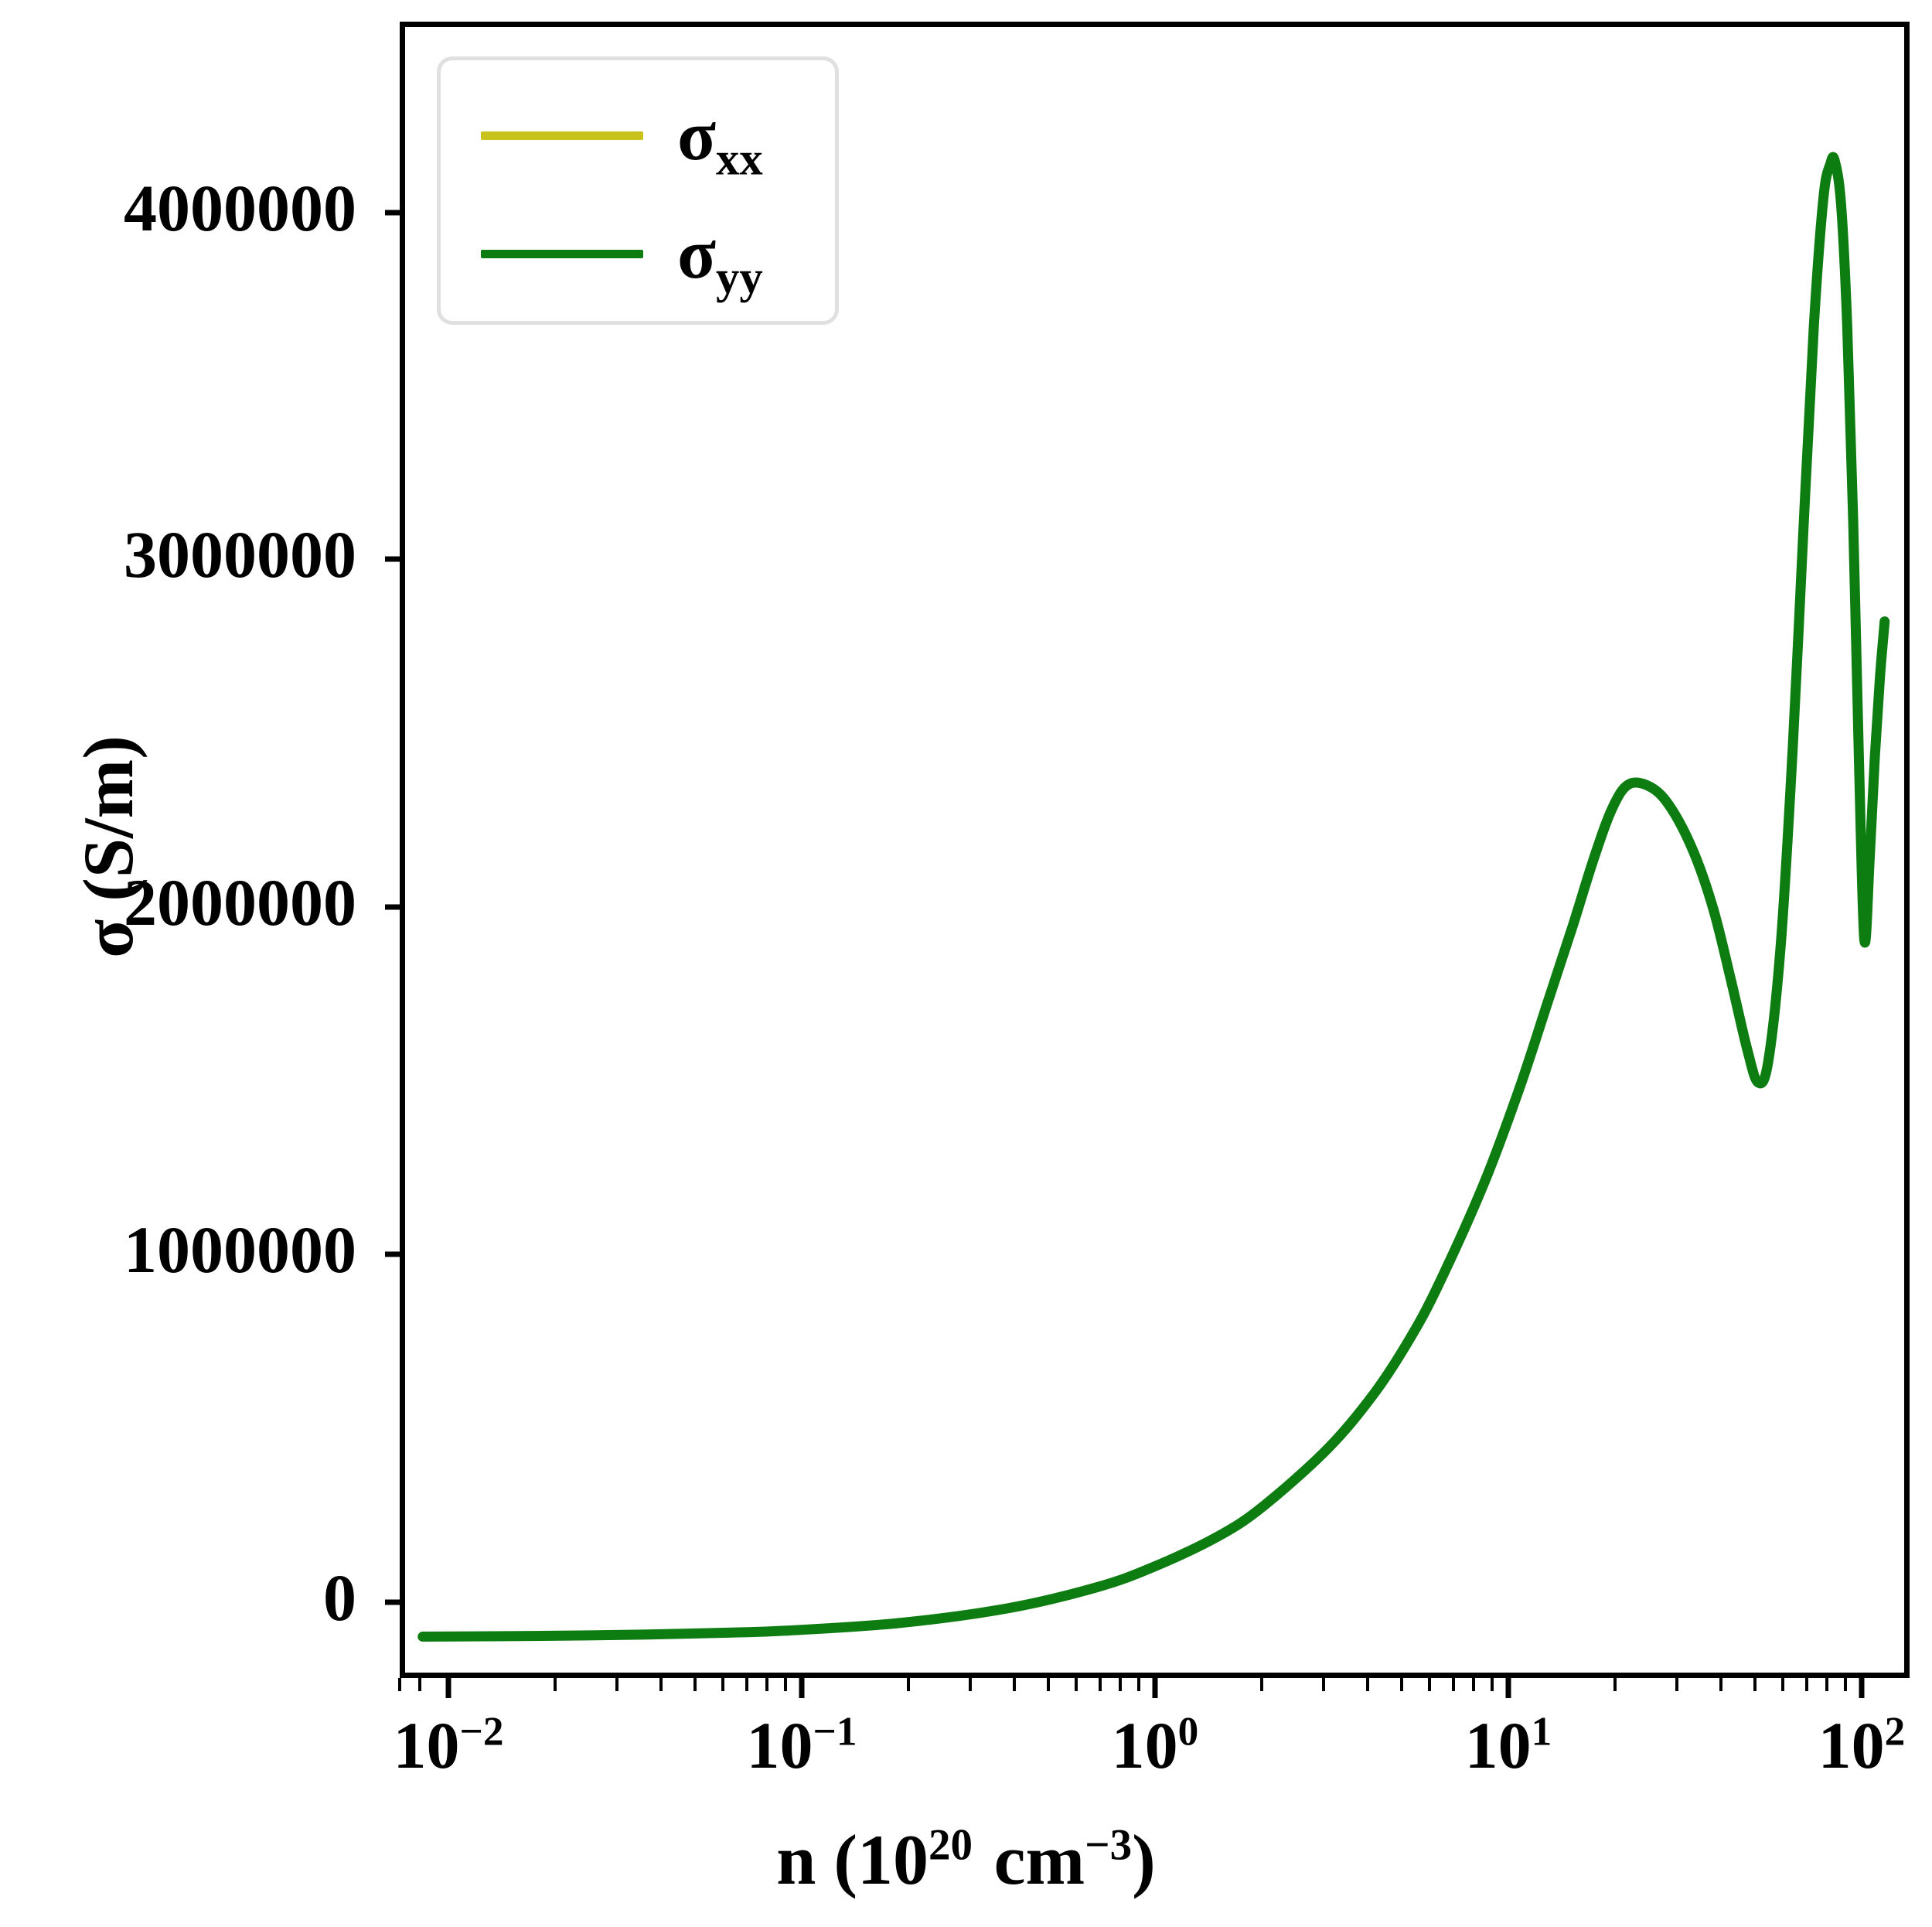  I want to click on y-tick-label: 1000000, so click(240, 1249).